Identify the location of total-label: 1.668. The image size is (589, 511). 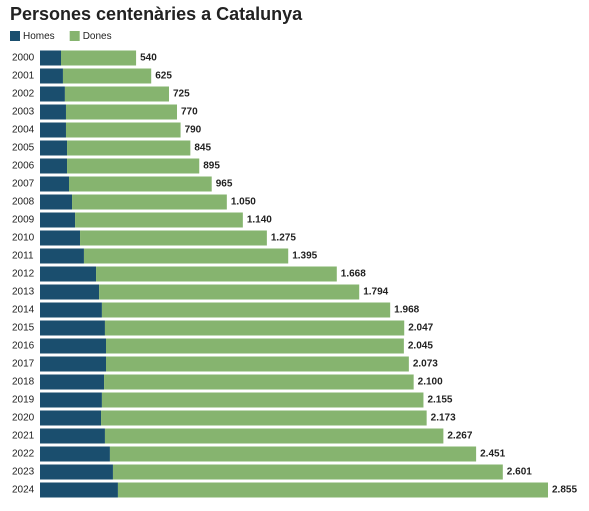
(353, 274).